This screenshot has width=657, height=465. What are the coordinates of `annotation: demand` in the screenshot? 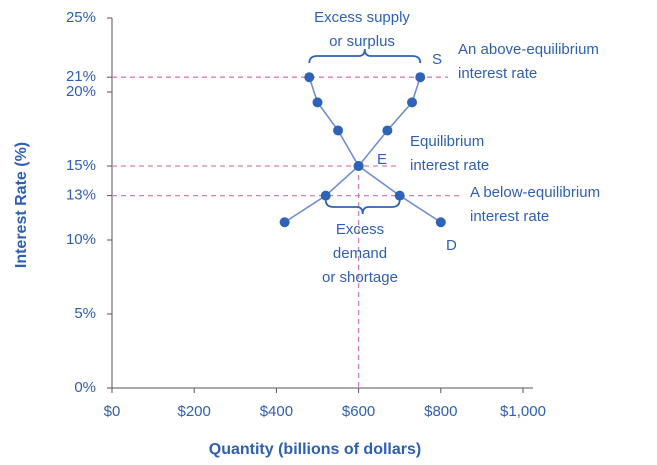 It's located at (360, 253).